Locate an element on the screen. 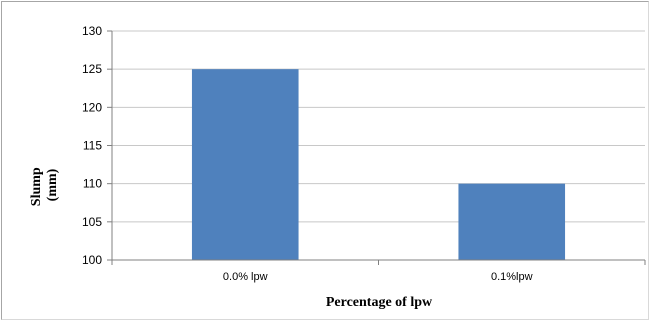 The width and height of the screenshot is (651, 322). y-axis-title-line-1: Slump is located at coordinates (36, 186).